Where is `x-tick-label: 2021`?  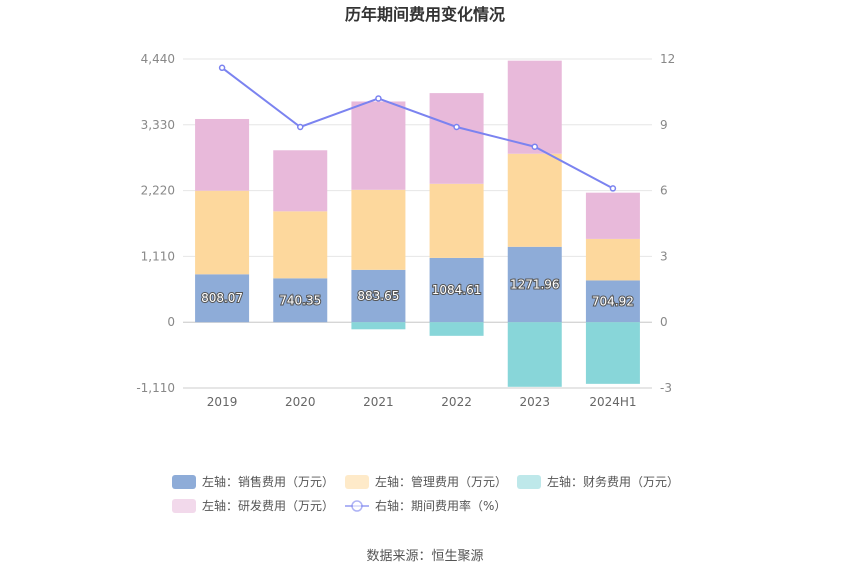
x-tick-label: 2021 is located at coordinates (378, 402).